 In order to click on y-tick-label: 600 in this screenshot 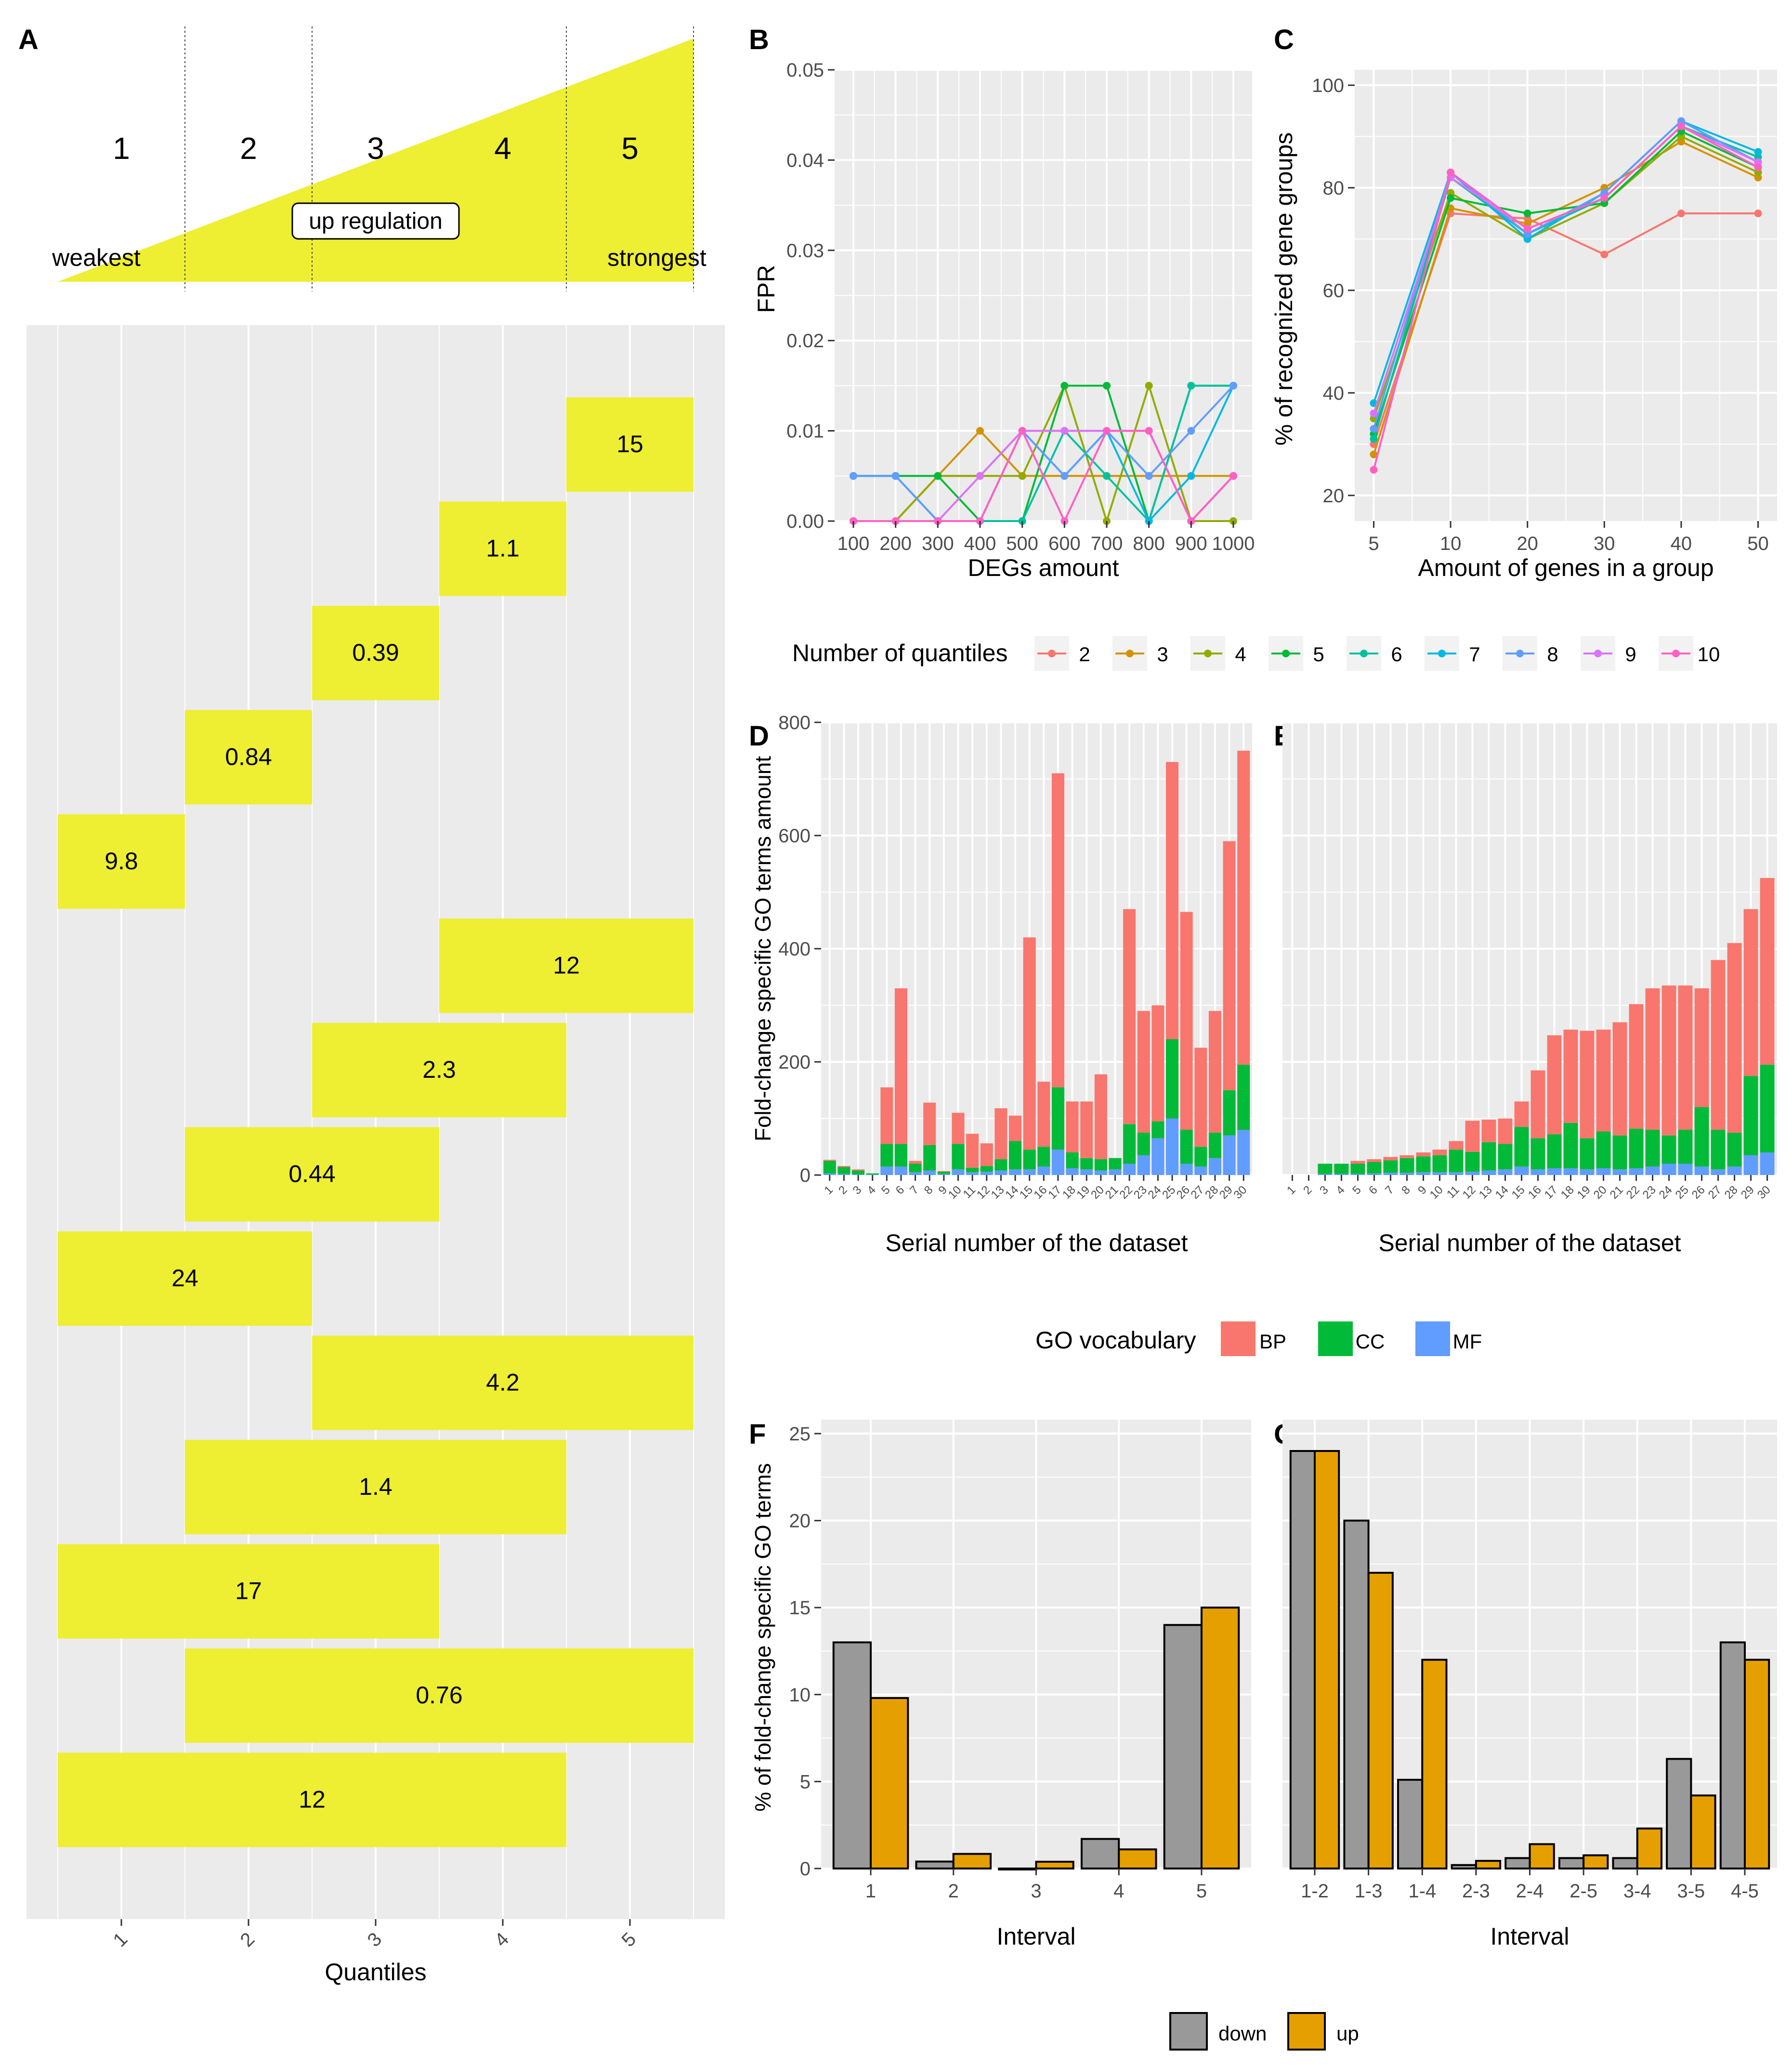, I will do `click(794, 836)`.